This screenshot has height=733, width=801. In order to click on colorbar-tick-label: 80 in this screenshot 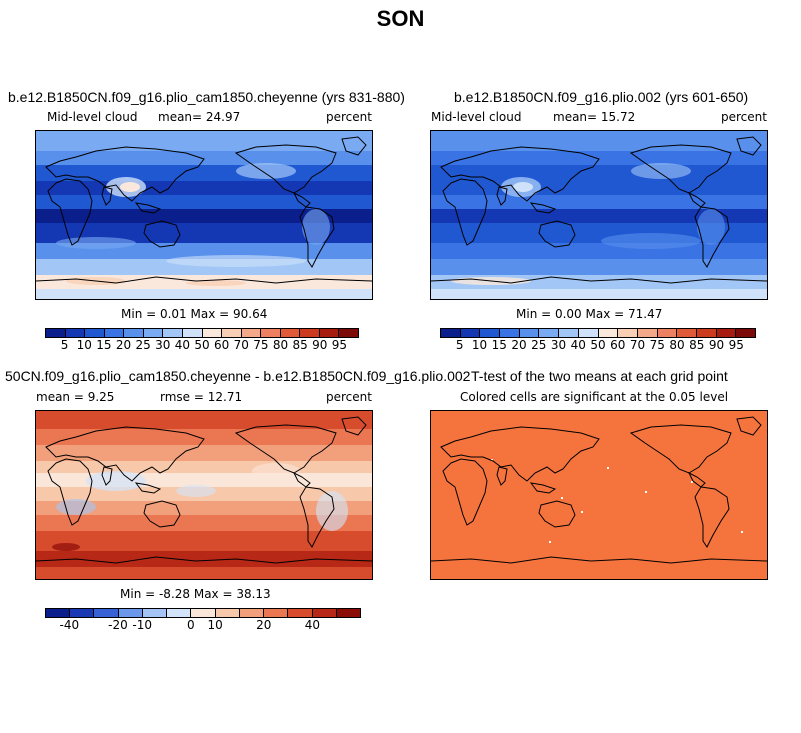, I will do `click(677, 345)`.